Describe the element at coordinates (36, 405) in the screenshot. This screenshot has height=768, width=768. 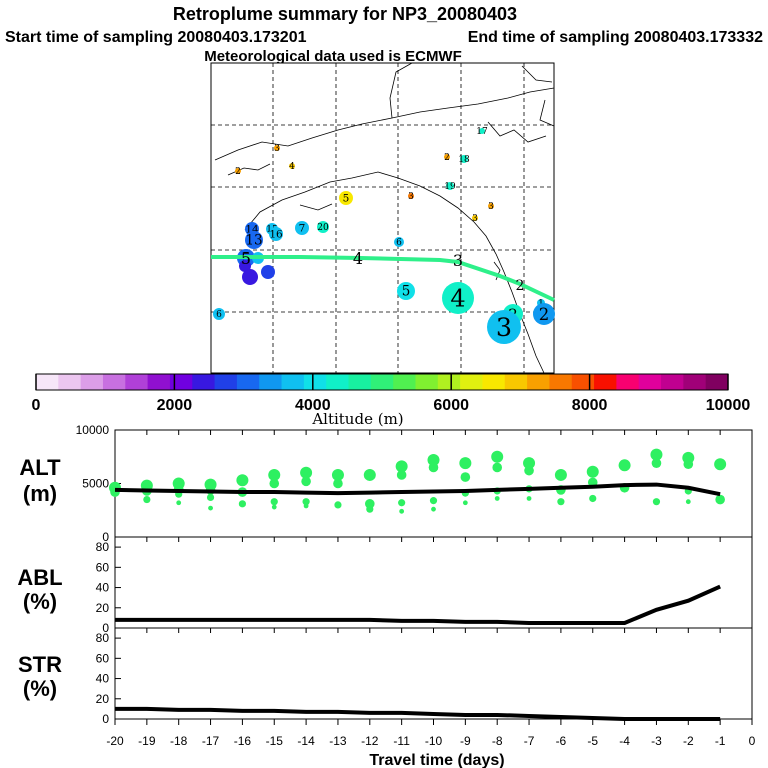
I see `colorbar-tick-label: 0` at that location.